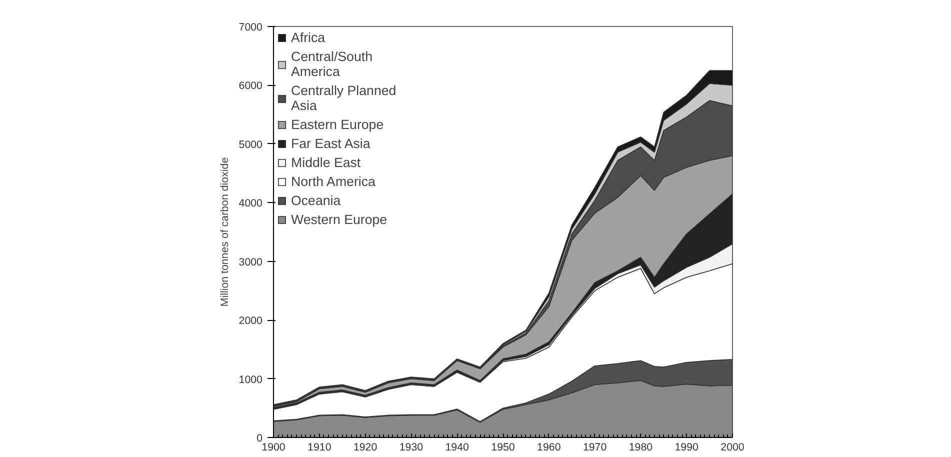 Image resolution: width=951 pixels, height=457 pixels. Describe the element at coordinates (337, 124) in the screenshot. I see `legend-label: Eastern Europe` at that location.